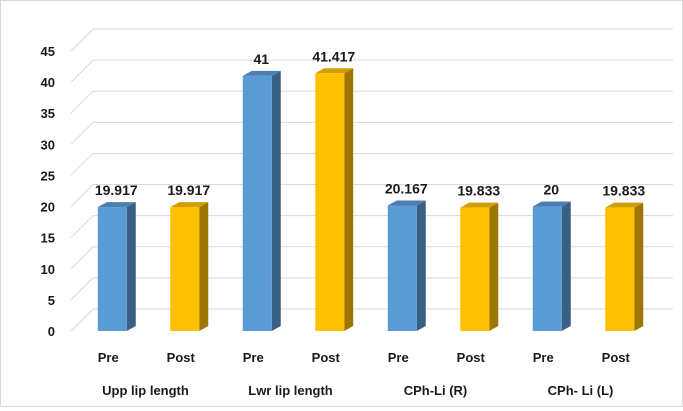 The image size is (683, 411). Describe the element at coordinates (48, 207) in the screenshot. I see `y-tick-label: 20` at that location.